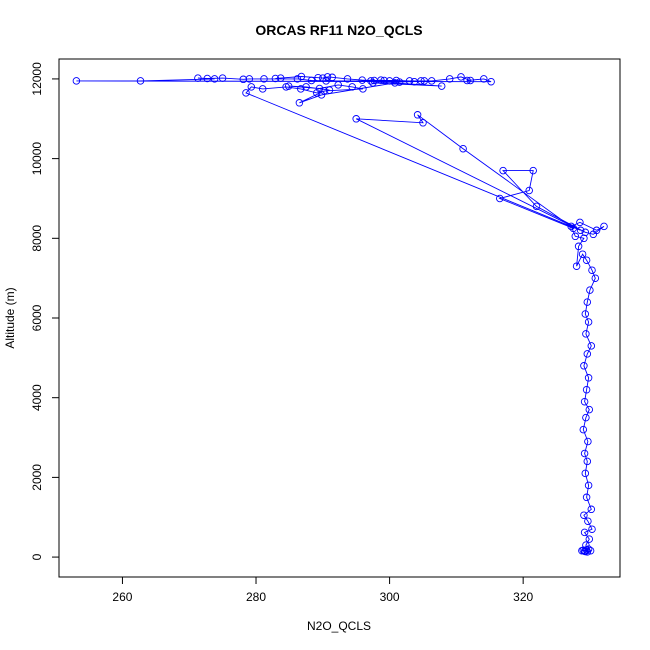 This screenshot has width=650, height=650. What do you see at coordinates (37, 79) in the screenshot?
I see `y-tick-label: 12000` at bounding box center [37, 79].